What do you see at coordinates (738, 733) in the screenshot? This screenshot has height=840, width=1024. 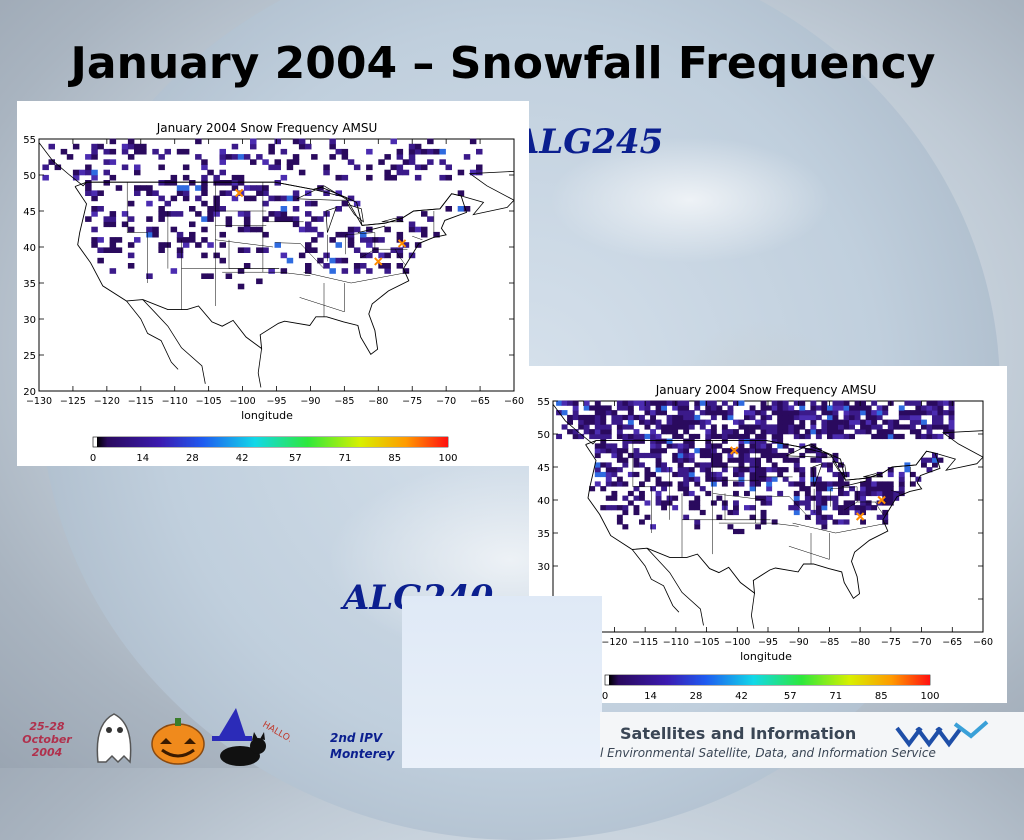 I see `banner-line-1: Satellites and Information` at bounding box center [738, 733].